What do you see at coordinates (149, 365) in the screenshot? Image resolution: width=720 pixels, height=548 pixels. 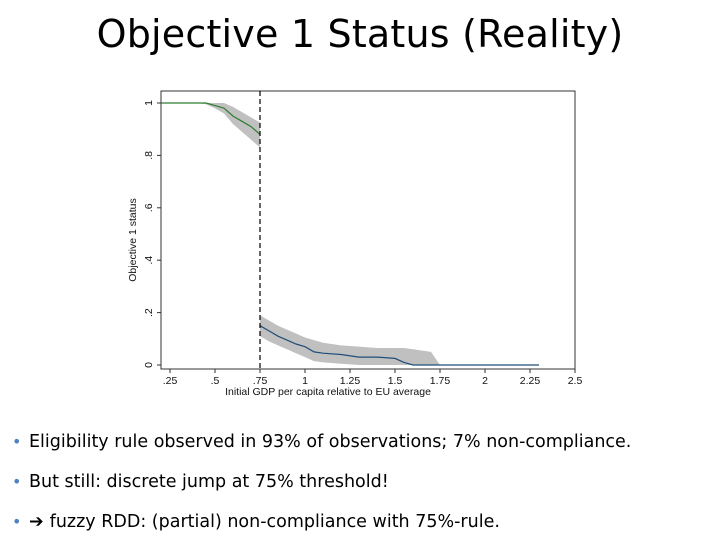 I see `y-tick-label: 0` at bounding box center [149, 365].